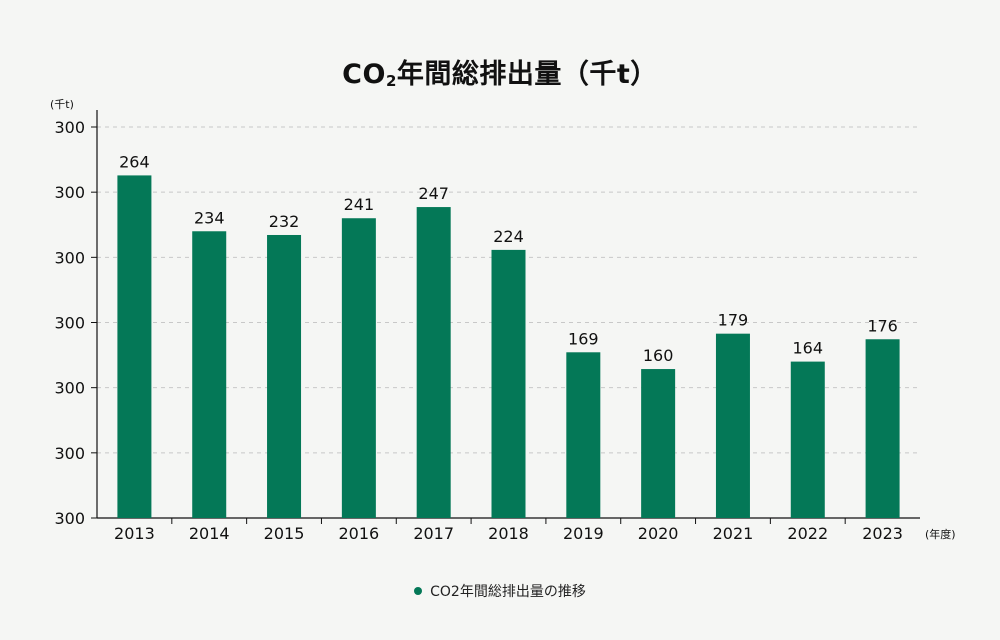 The height and width of the screenshot is (640, 1000). Describe the element at coordinates (882, 325) in the screenshot. I see `data-label-2023: 176` at that location.